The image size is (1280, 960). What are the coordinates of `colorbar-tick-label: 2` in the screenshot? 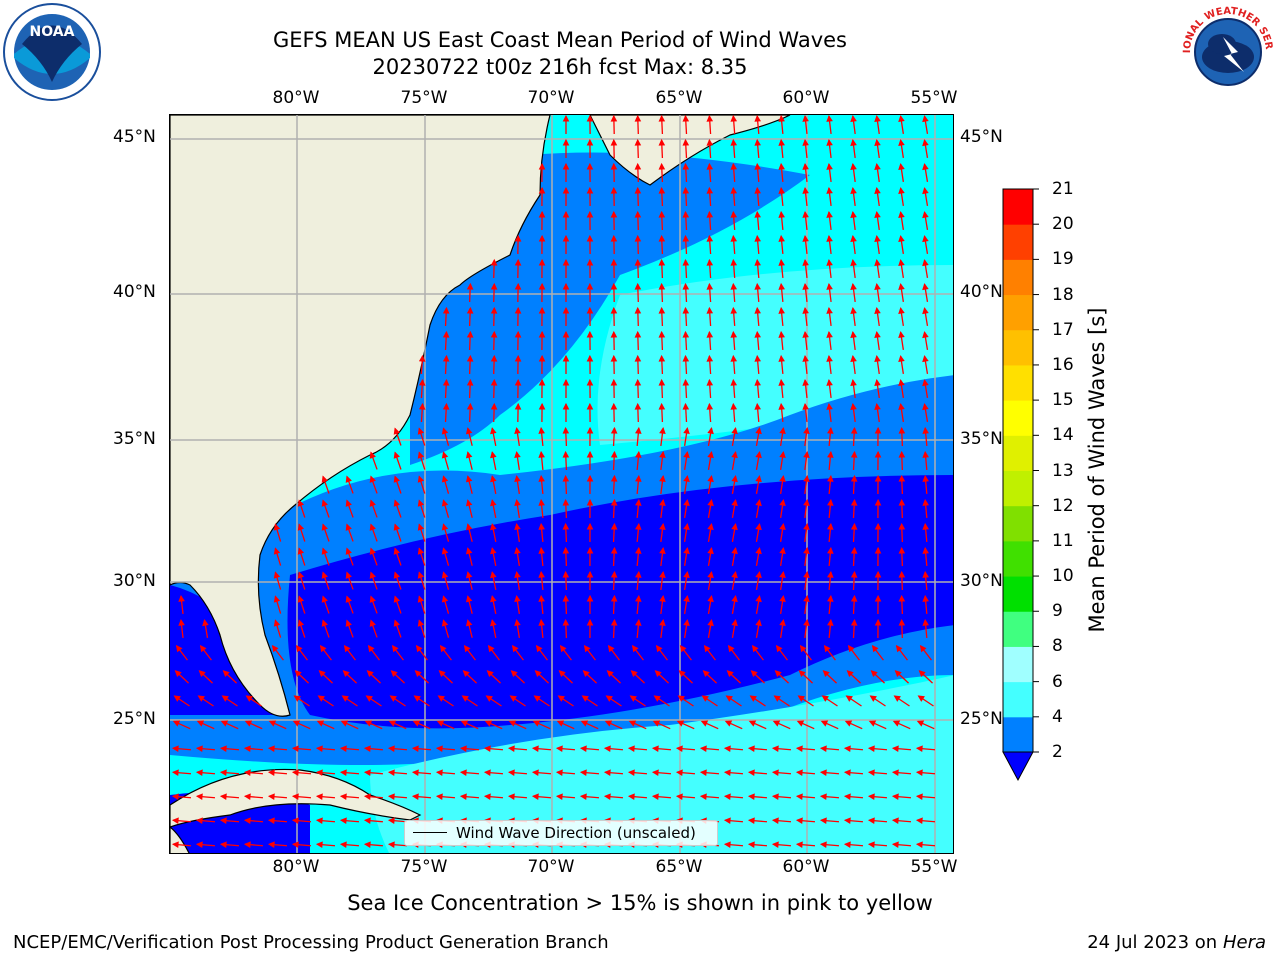 It's located at (1057, 752).